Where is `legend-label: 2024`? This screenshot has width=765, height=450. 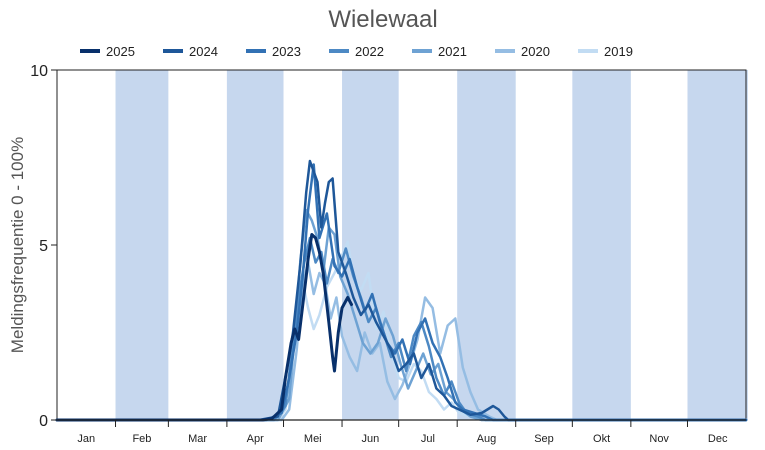
legend-label: 2024 is located at coordinates (203, 51).